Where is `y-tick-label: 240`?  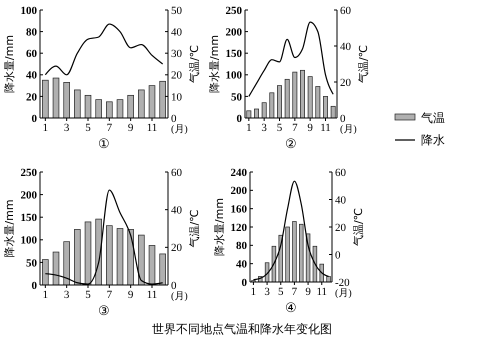
y-tick-label: 240 is located at coordinates (239, 172).